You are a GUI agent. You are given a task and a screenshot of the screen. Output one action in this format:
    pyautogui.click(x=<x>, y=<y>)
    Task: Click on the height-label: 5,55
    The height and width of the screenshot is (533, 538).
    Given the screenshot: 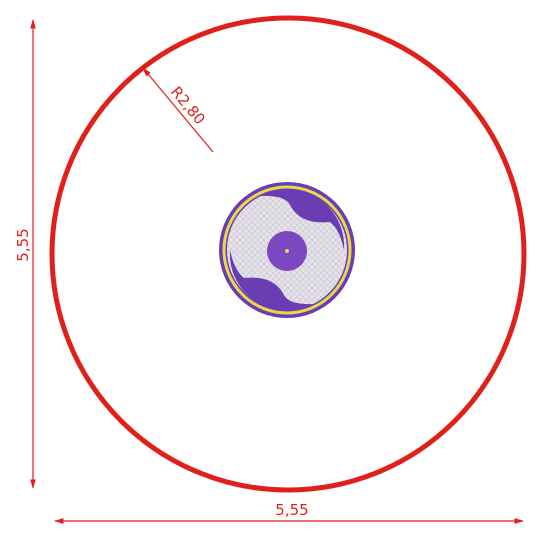 What is the action you would take?
    pyautogui.click(x=23, y=244)
    